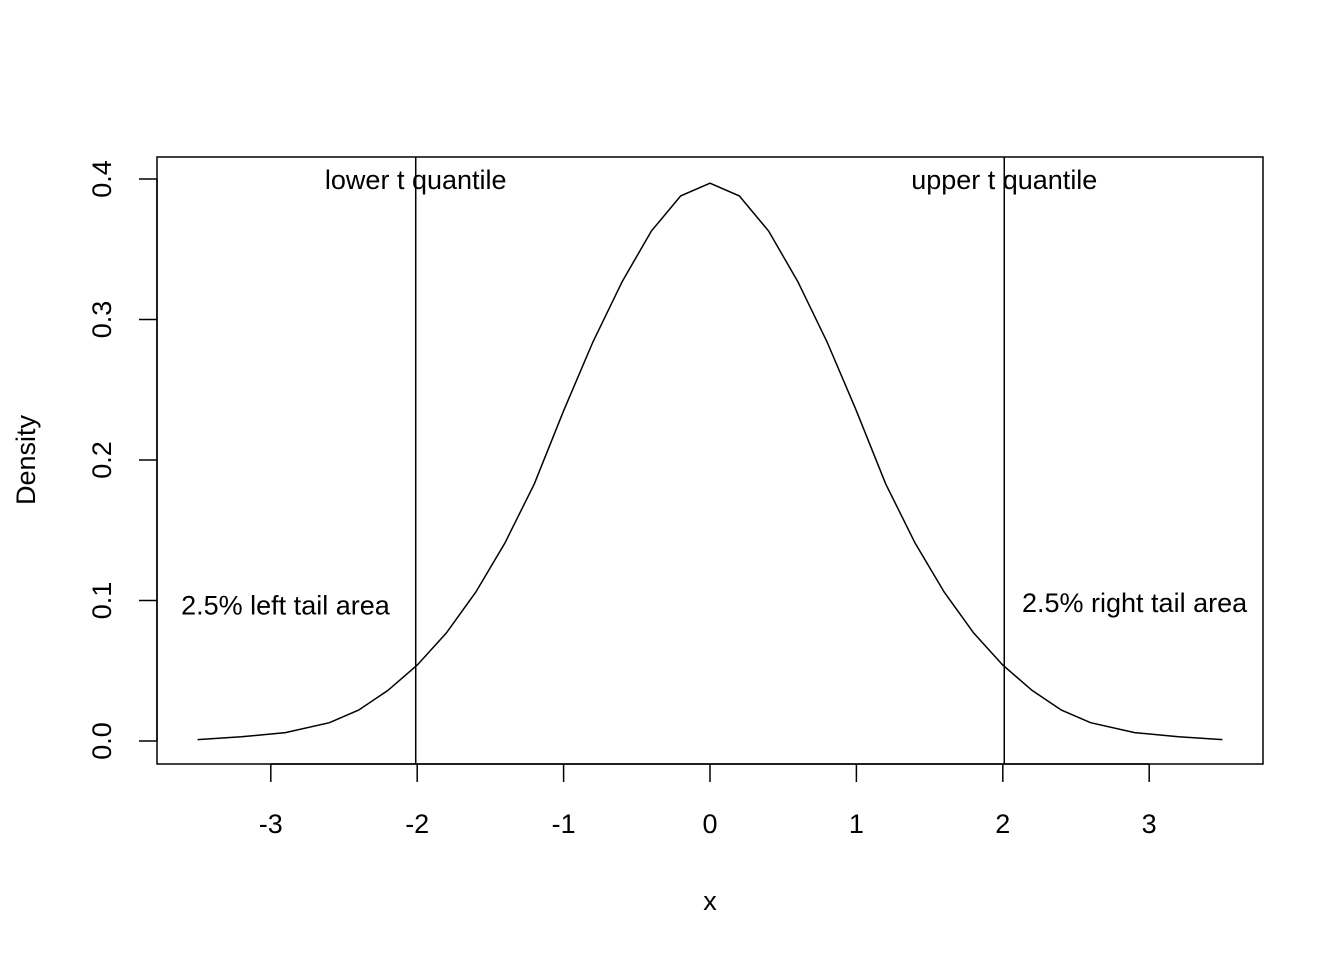 The width and height of the screenshot is (1344, 960). What do you see at coordinates (102, 320) in the screenshot?
I see `y-tick-label: 0.3` at bounding box center [102, 320].